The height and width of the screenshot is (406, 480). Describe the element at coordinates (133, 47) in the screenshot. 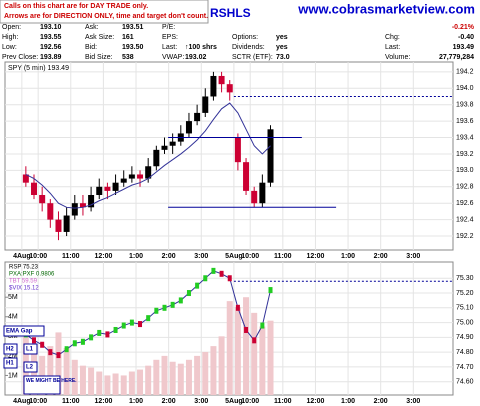

I see `quote-value: 193.50` at that location.